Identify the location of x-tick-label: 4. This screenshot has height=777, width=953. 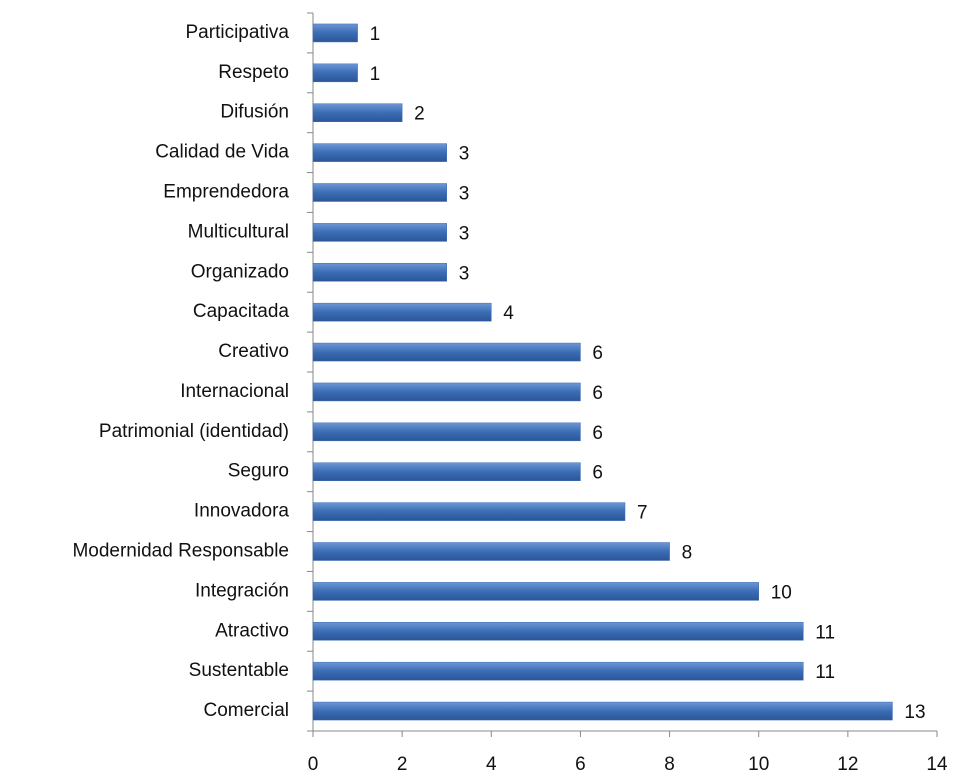
(491, 764).